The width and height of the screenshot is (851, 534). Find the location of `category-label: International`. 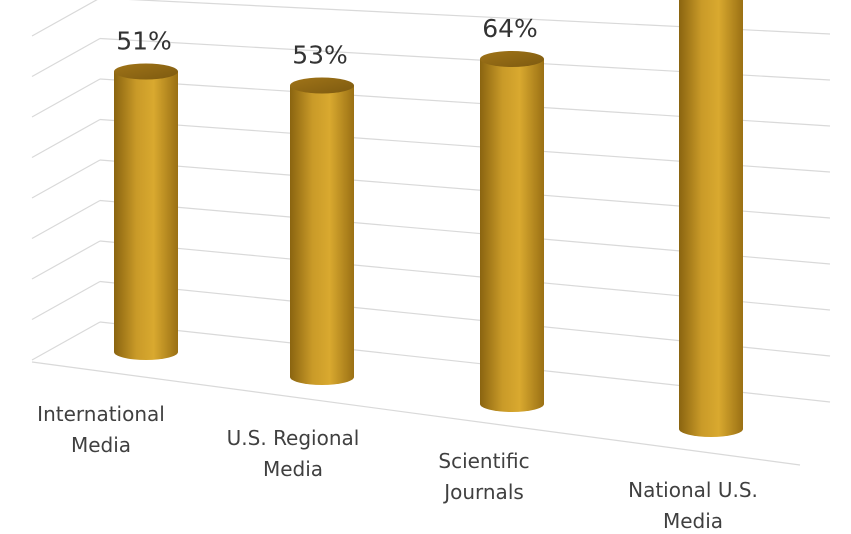

category-label: International is located at coordinates (101, 414).